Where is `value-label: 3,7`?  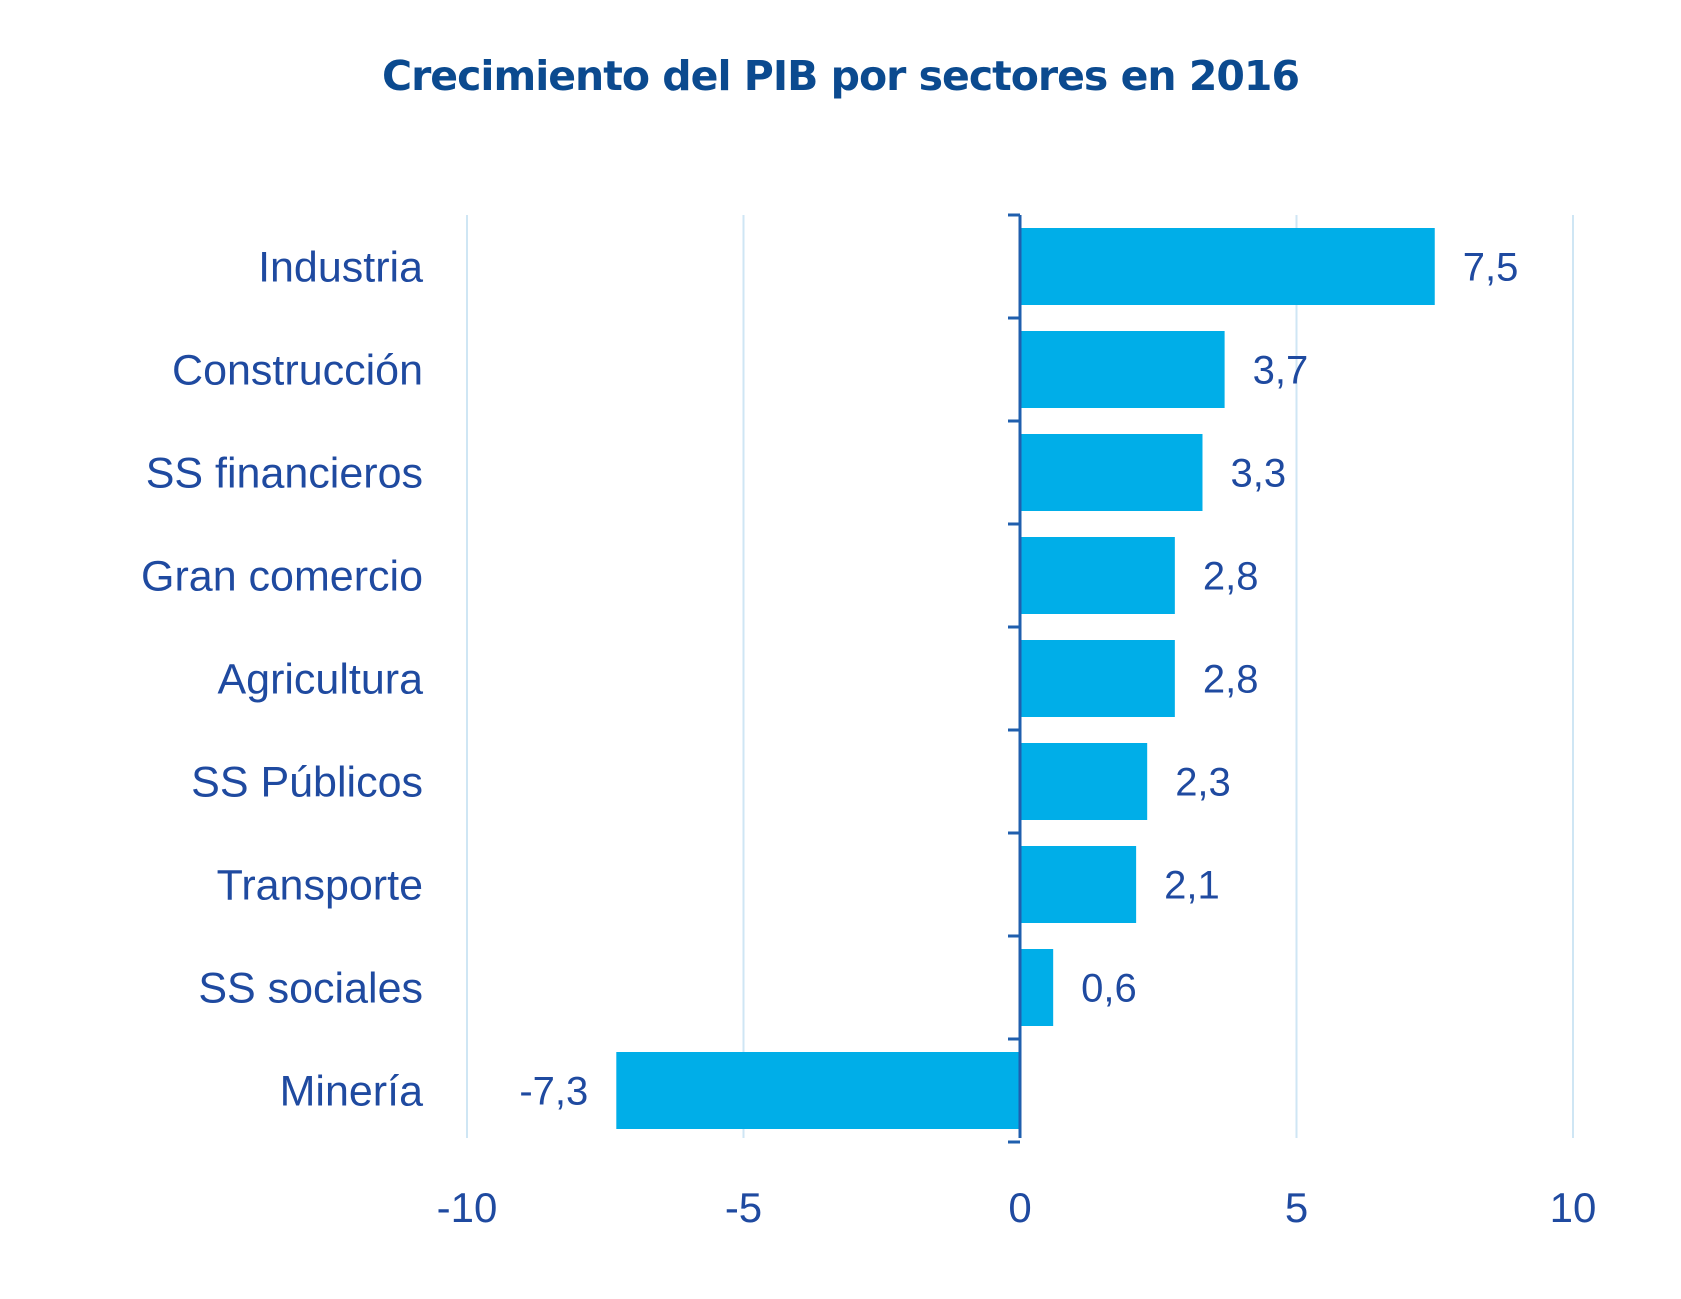
value-label: 3,7 is located at coordinates (1281, 371).